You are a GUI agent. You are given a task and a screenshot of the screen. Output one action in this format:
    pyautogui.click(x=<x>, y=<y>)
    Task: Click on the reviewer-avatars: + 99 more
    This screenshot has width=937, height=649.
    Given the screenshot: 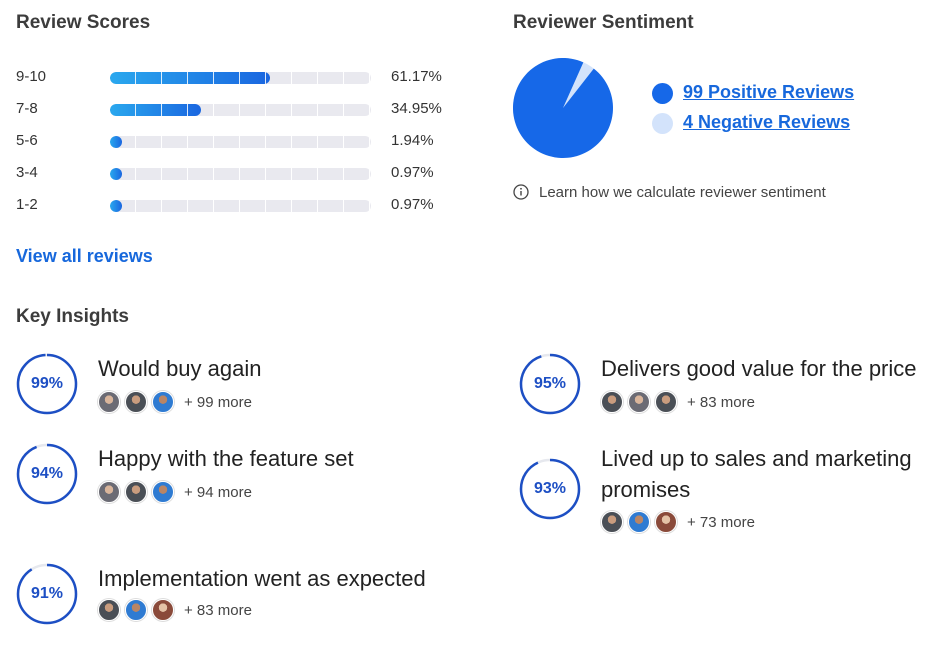 What is the action you would take?
    pyautogui.click(x=175, y=402)
    